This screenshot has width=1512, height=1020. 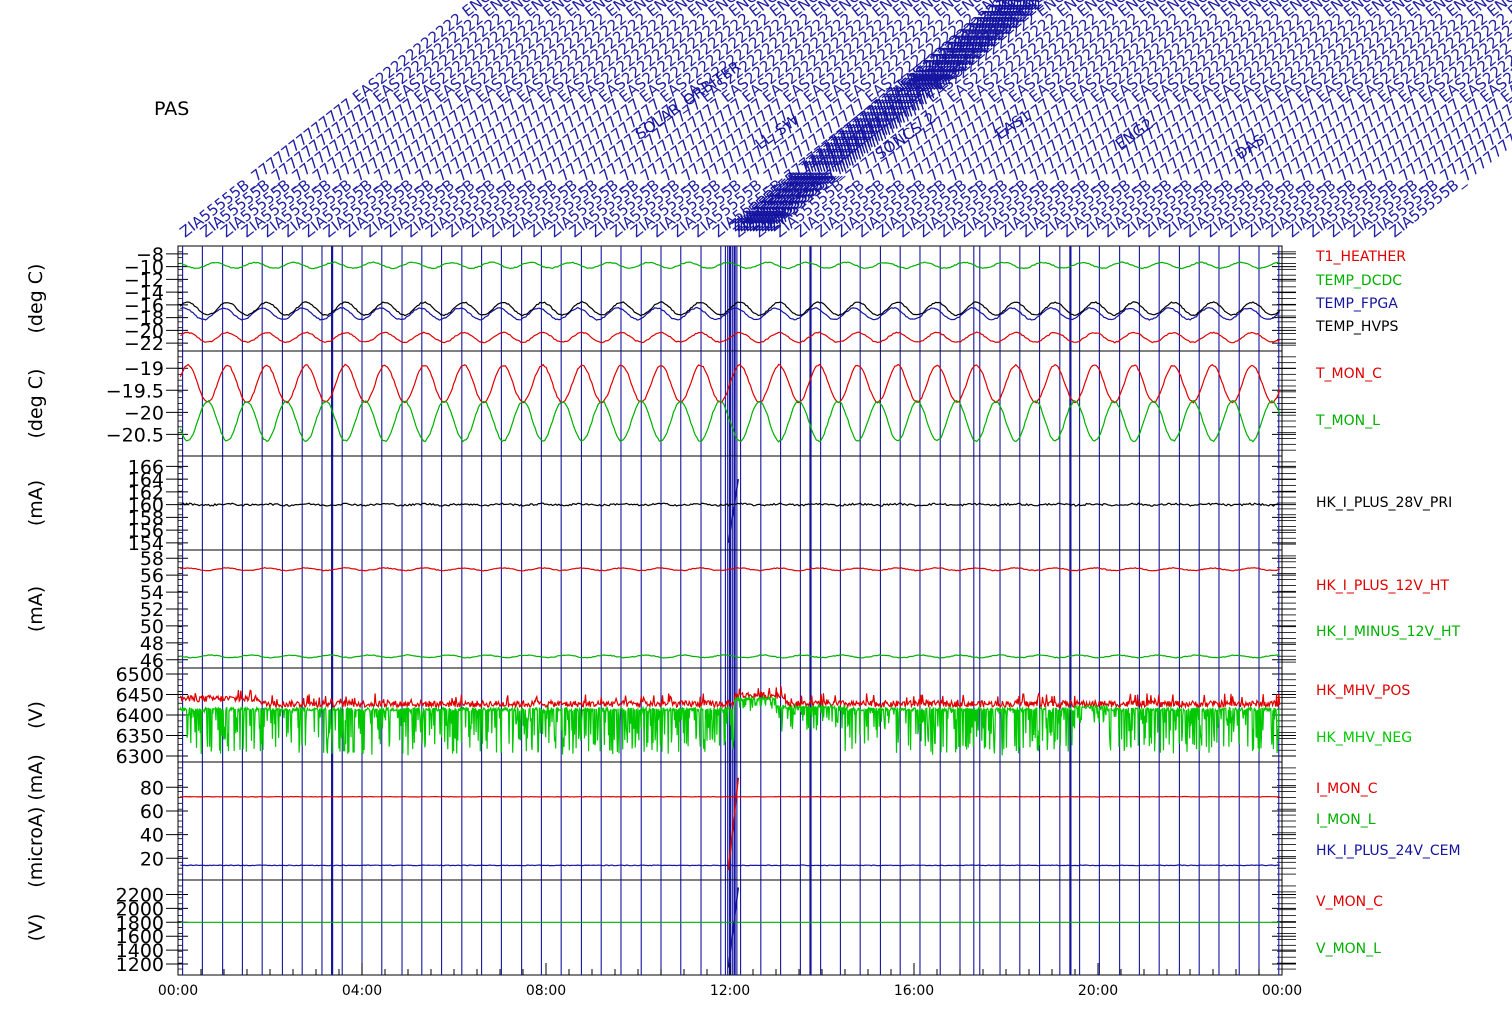 What do you see at coordinates (140, 736) in the screenshot?
I see `y-tick-label: 6350` at bounding box center [140, 736].